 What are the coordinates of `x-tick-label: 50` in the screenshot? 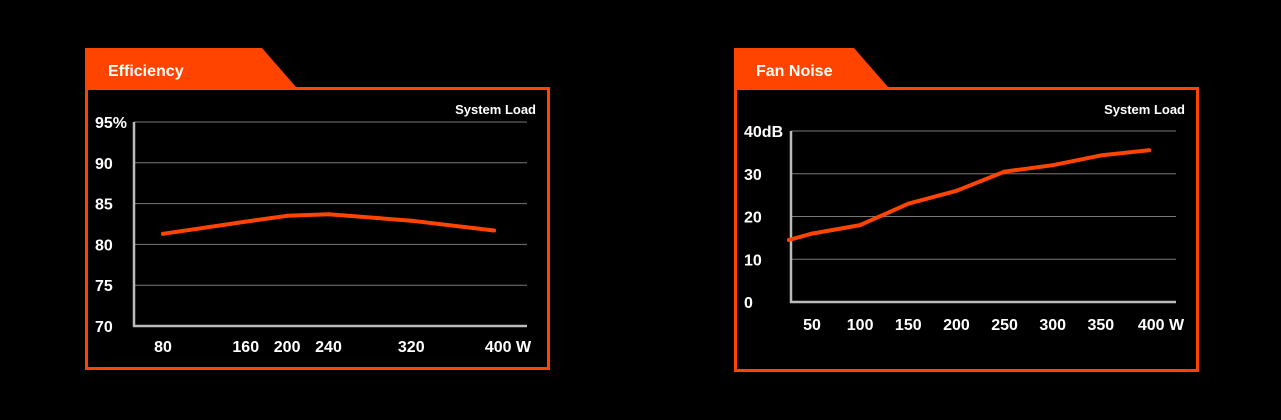 It's located at (812, 325).